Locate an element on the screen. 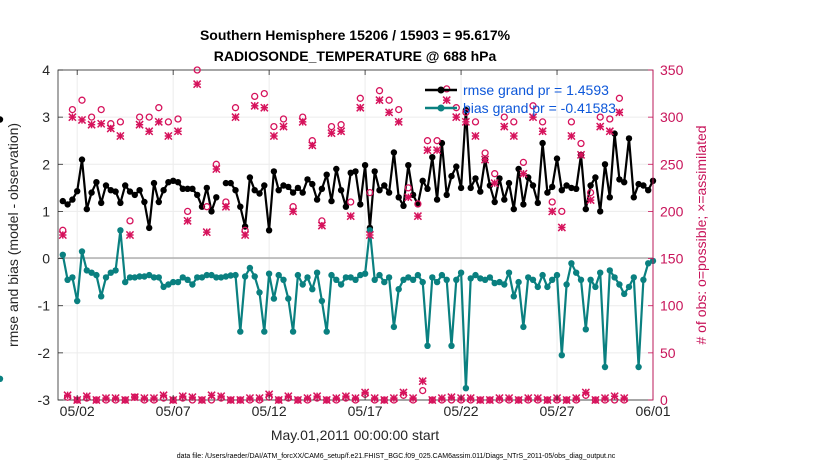 This screenshot has width=830, height=470. x-axis-label: May.01,2011 00:00:00 start is located at coordinates (355, 435).